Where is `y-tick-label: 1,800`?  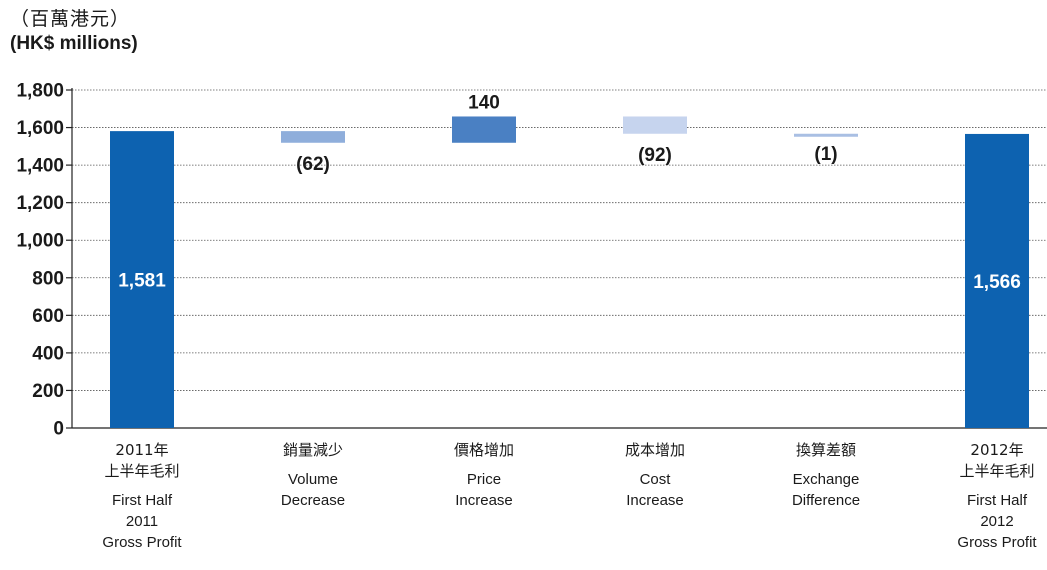 y-tick-label: 1,800 is located at coordinates (40, 91).